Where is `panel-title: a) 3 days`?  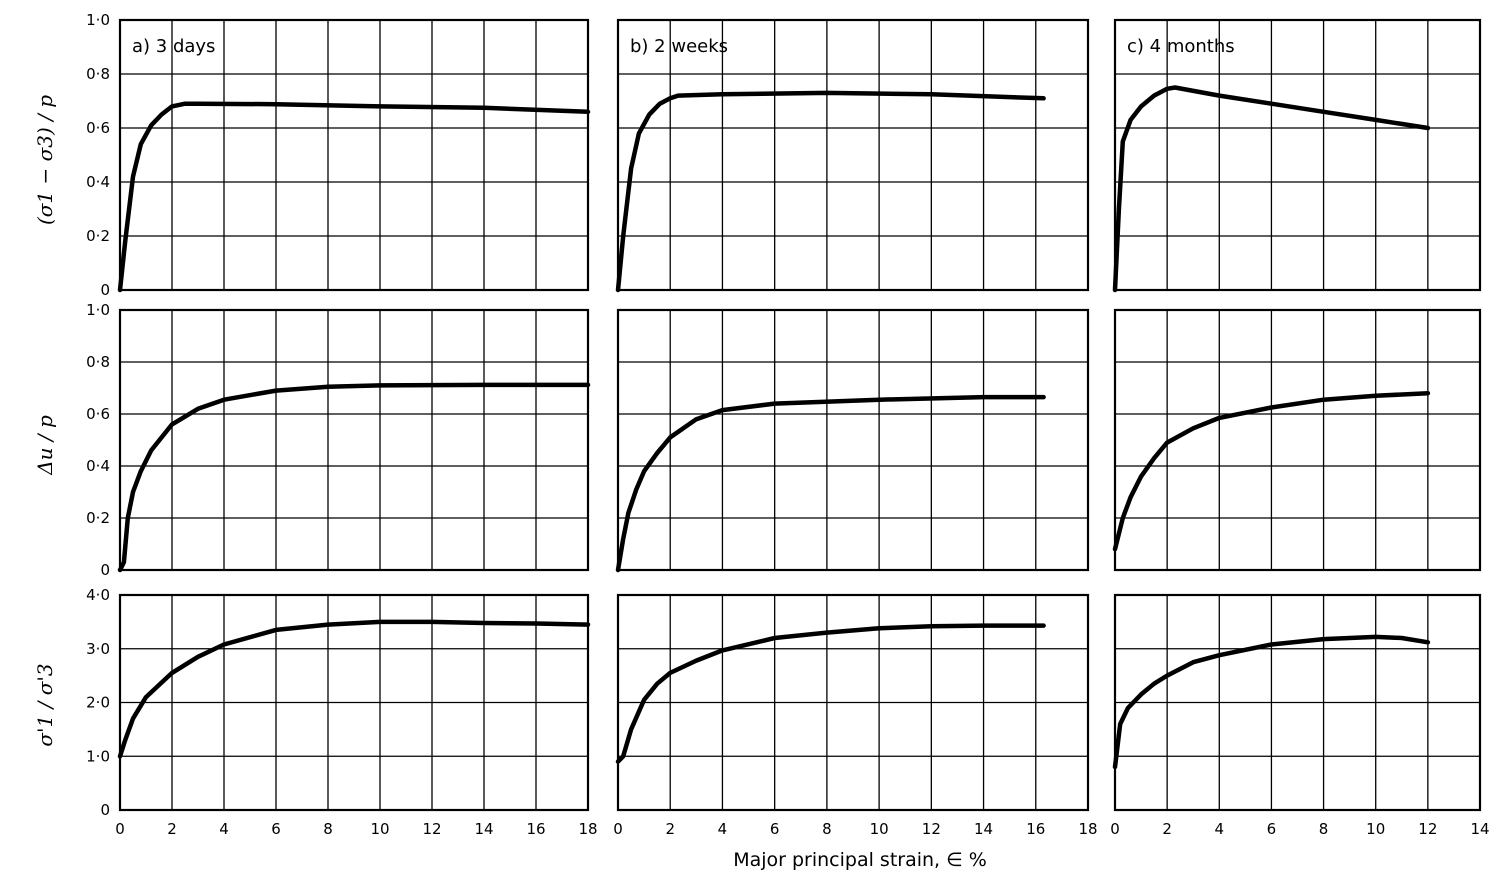 panel-title: a) 3 days is located at coordinates (173, 46).